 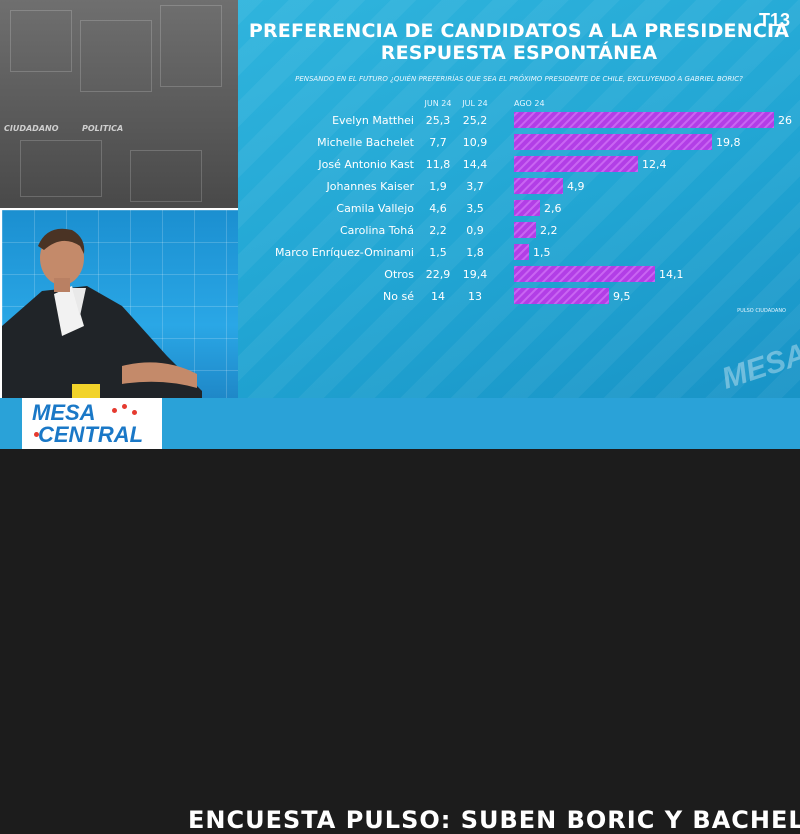 What do you see at coordinates (553, 208) in the screenshot?
I see `bar-value-label: 2,6` at bounding box center [553, 208].